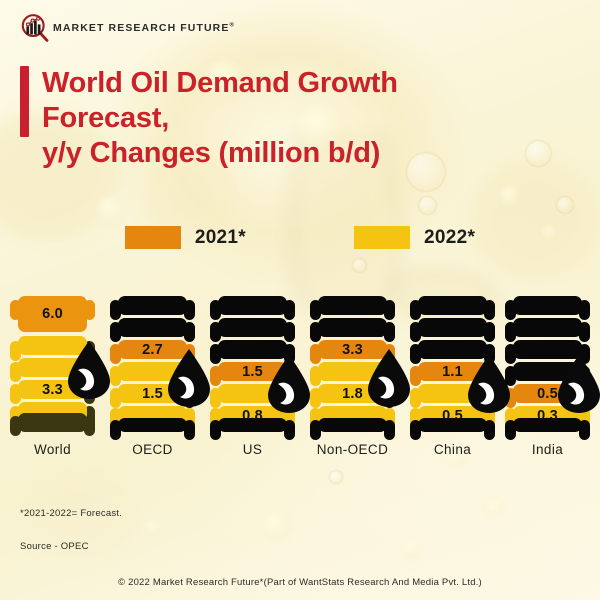  Describe the element at coordinates (452, 371) in the screenshot. I see `barrel-band-2021: 1.1` at that location.